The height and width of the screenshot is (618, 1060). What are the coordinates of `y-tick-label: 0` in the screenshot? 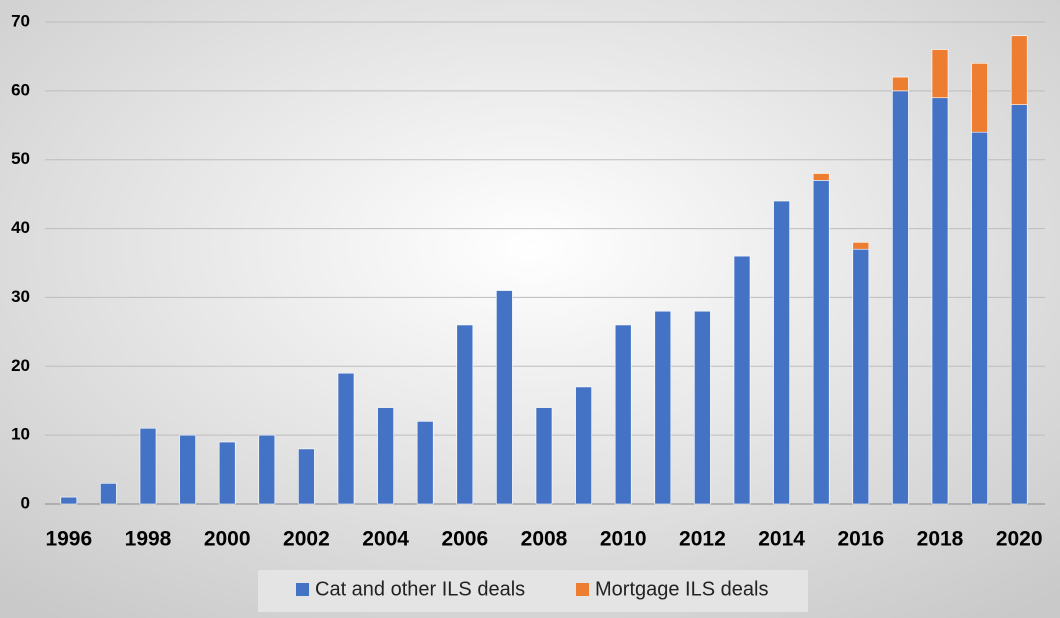 It's located at (25, 502).